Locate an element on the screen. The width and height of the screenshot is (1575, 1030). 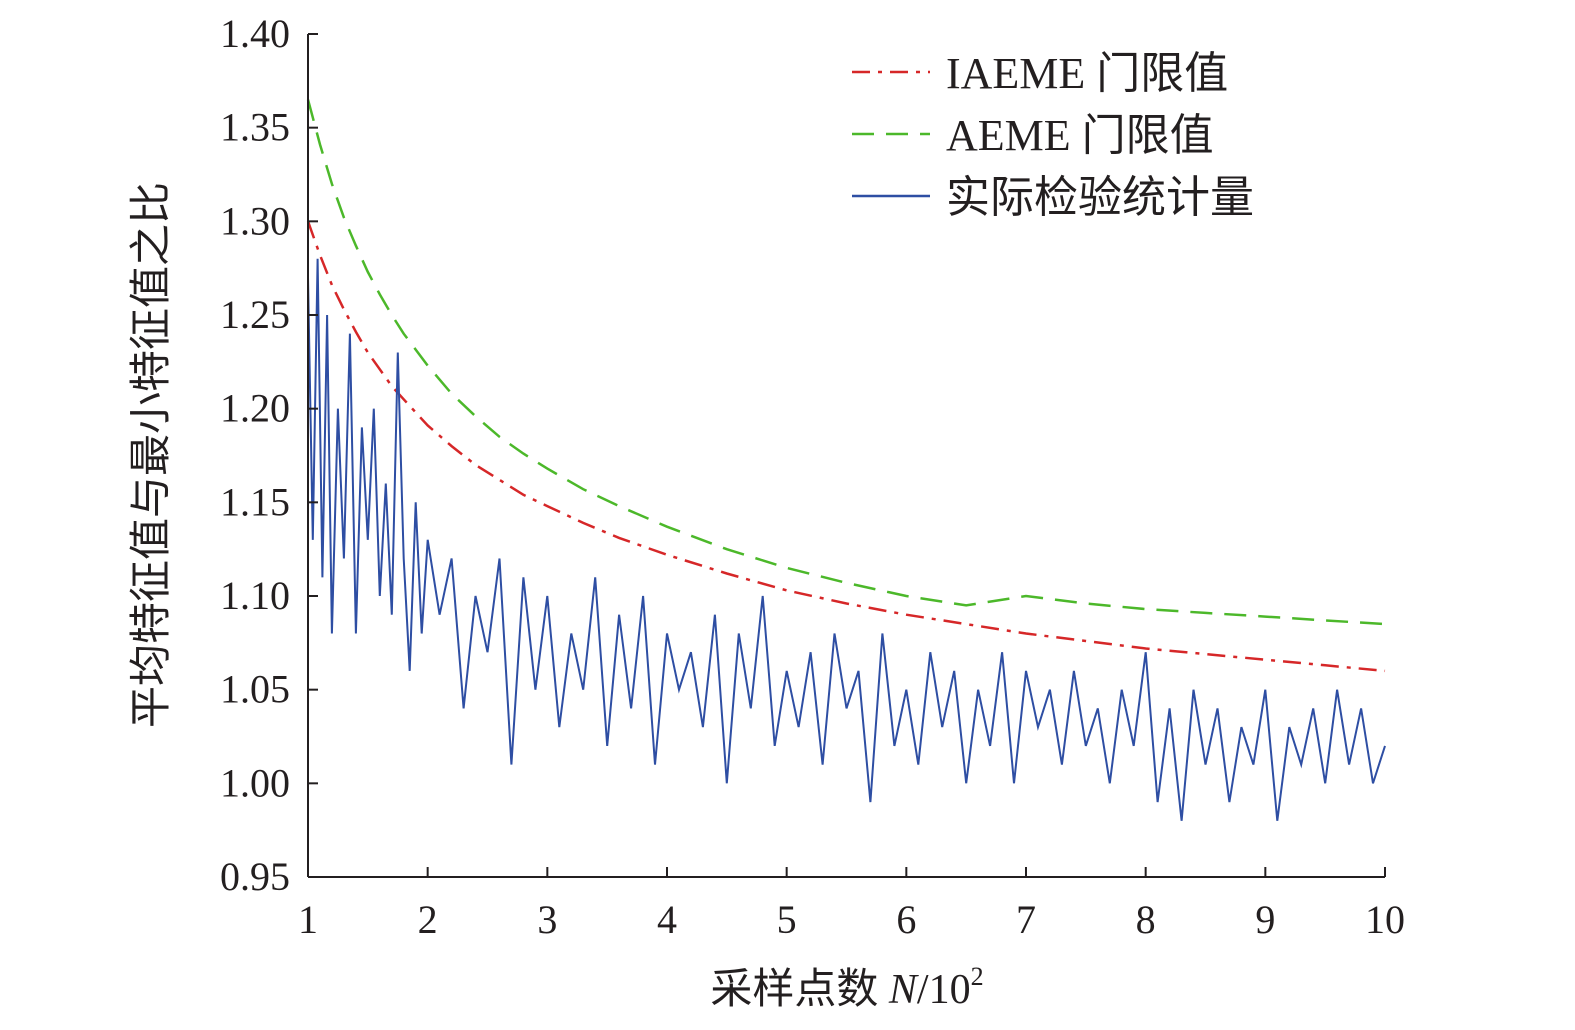
x-tick-label: 7 is located at coordinates (1026, 919).